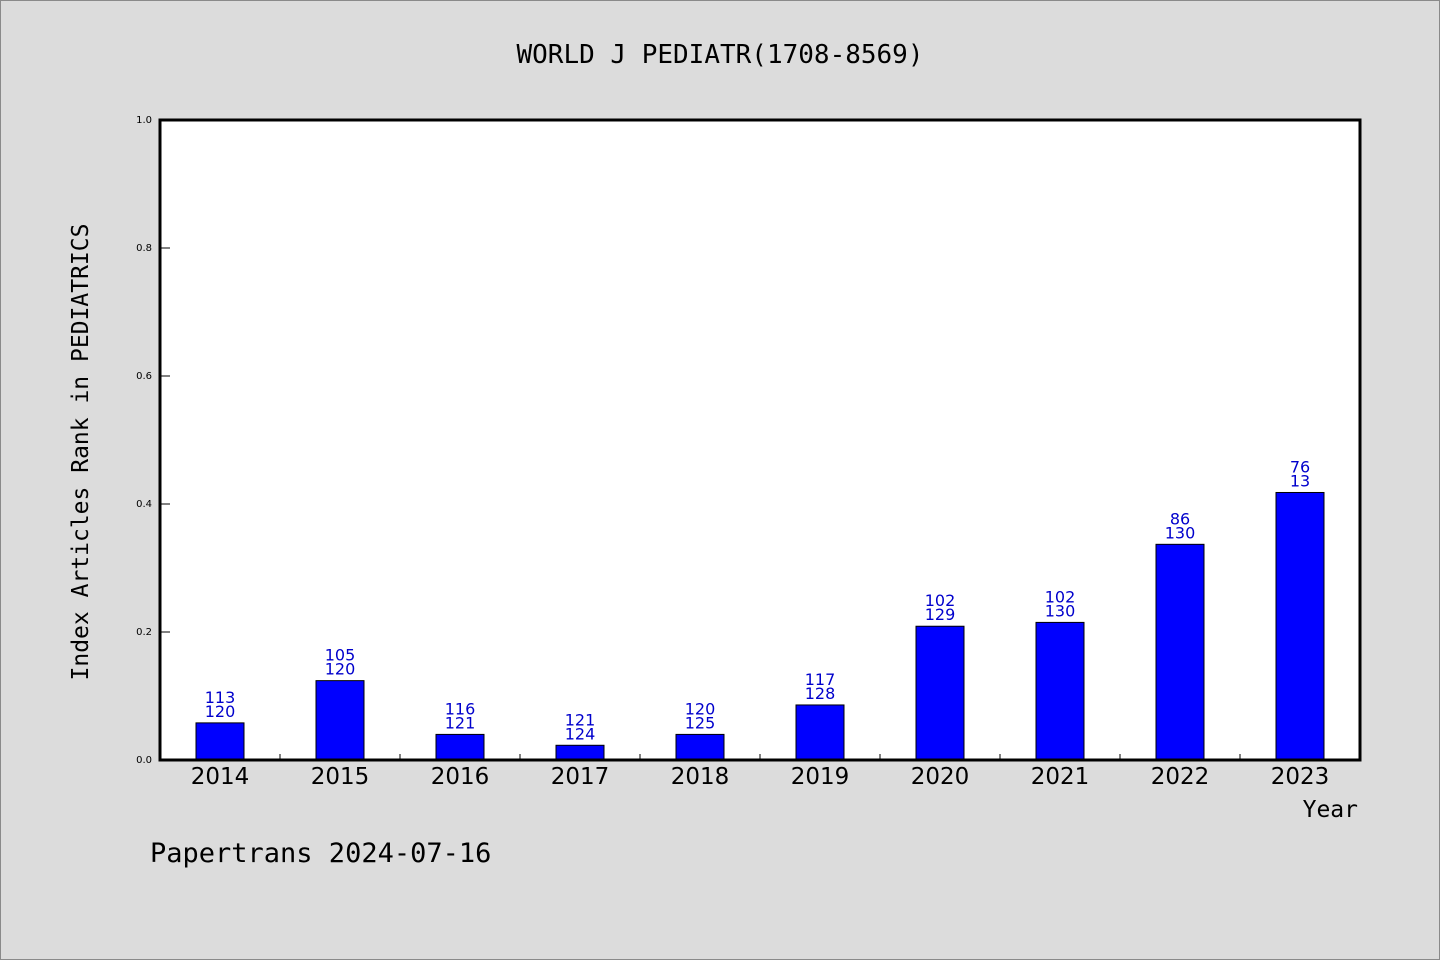  What do you see at coordinates (820, 732) in the screenshot?
I see `bar-2019` at bounding box center [820, 732].